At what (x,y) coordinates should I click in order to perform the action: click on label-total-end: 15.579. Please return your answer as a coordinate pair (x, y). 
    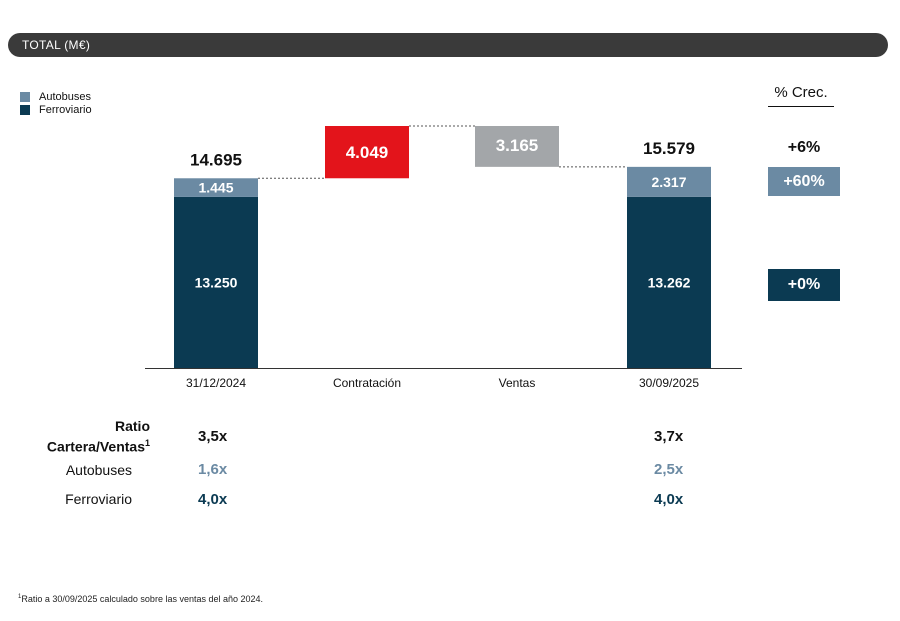
    Looking at the image, I should click on (669, 148).